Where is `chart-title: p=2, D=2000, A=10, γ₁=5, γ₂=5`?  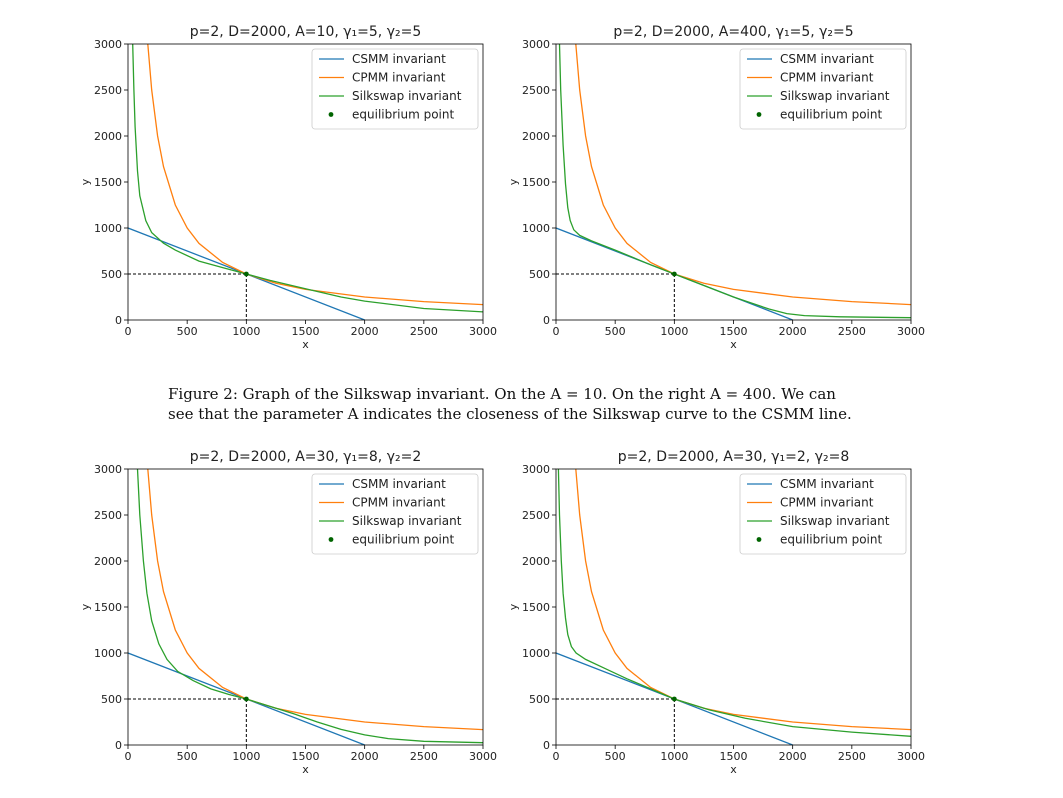
chart-title: p=2, D=2000, A=10, γ₁=5, γ₂=5 is located at coordinates (305, 32).